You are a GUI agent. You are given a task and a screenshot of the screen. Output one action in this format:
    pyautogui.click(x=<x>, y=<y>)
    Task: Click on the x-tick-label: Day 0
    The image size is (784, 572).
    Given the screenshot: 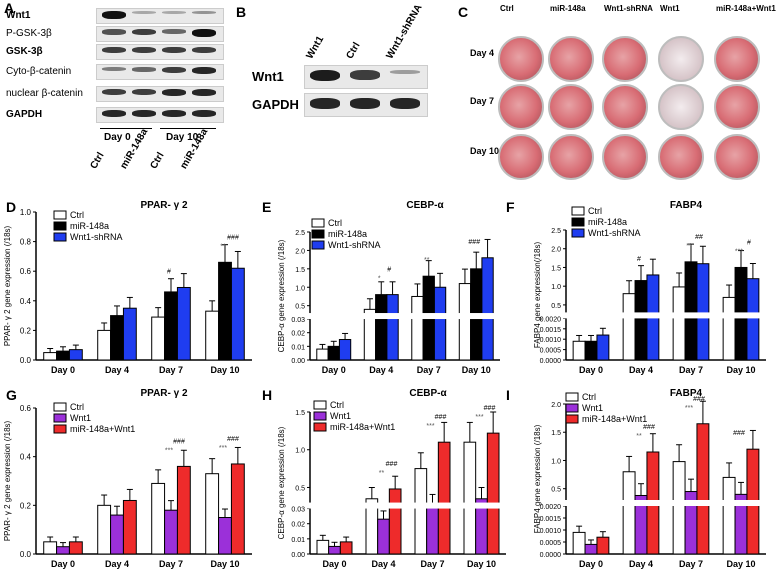 What is the action you would take?
    pyautogui.click(x=63, y=370)
    